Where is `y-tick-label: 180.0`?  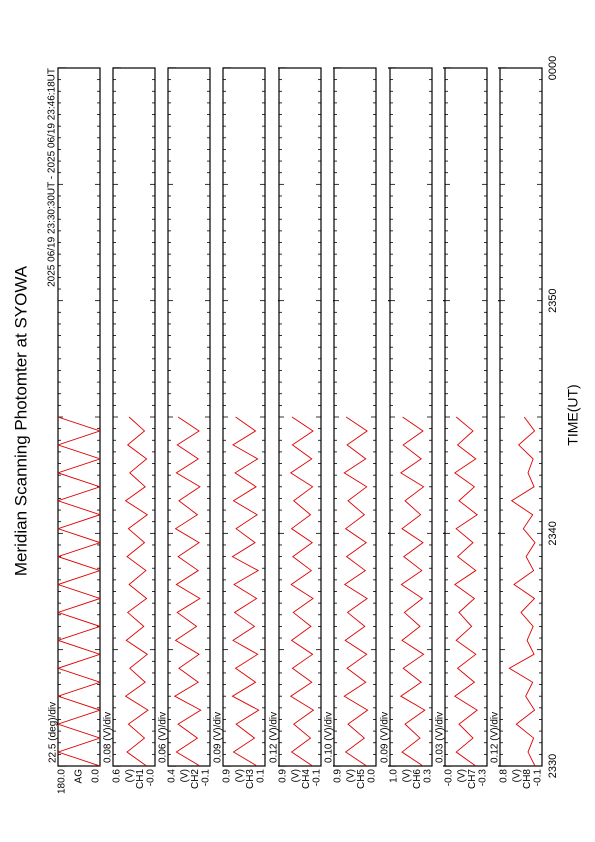 y-tick-label: 180.0 is located at coordinates (62, 781).